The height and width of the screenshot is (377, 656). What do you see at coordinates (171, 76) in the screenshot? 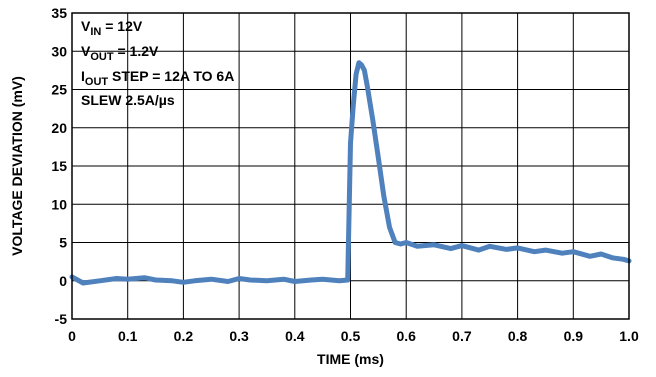
I see `annotation-text: STEP = 12A TO 6A` at bounding box center [171, 76].